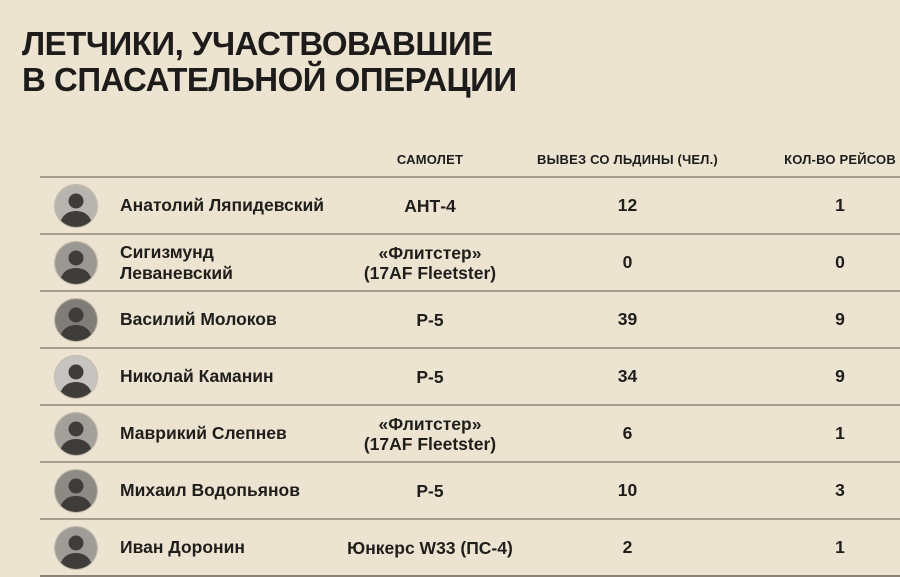 The height and width of the screenshot is (577, 900). I want to click on aircraft-name: АНТ-4, so click(430, 205).